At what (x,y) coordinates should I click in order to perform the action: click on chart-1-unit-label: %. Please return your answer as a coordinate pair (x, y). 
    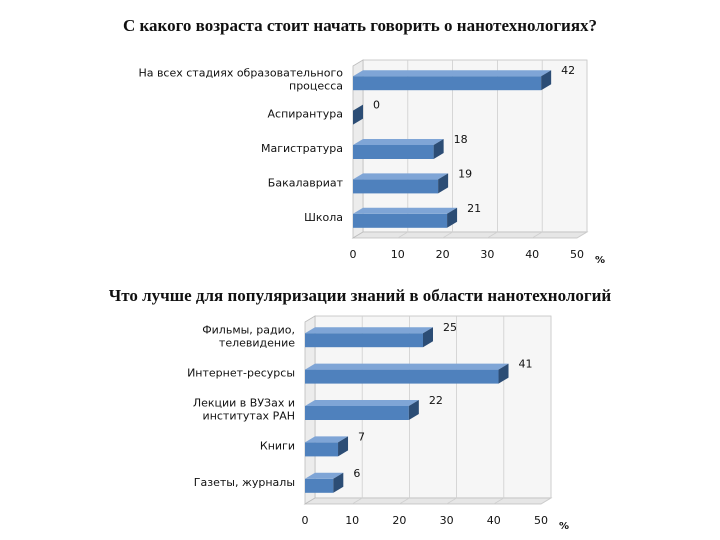
    Looking at the image, I should click on (600, 260).